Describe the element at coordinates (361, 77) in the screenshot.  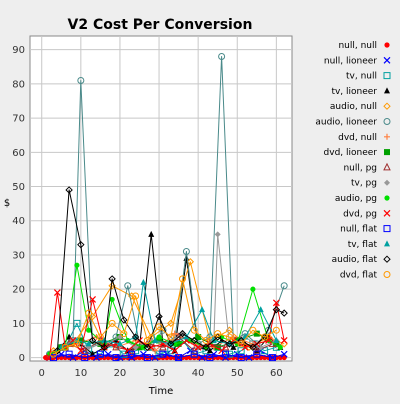
I see `legend-label: tv, null` at that location.